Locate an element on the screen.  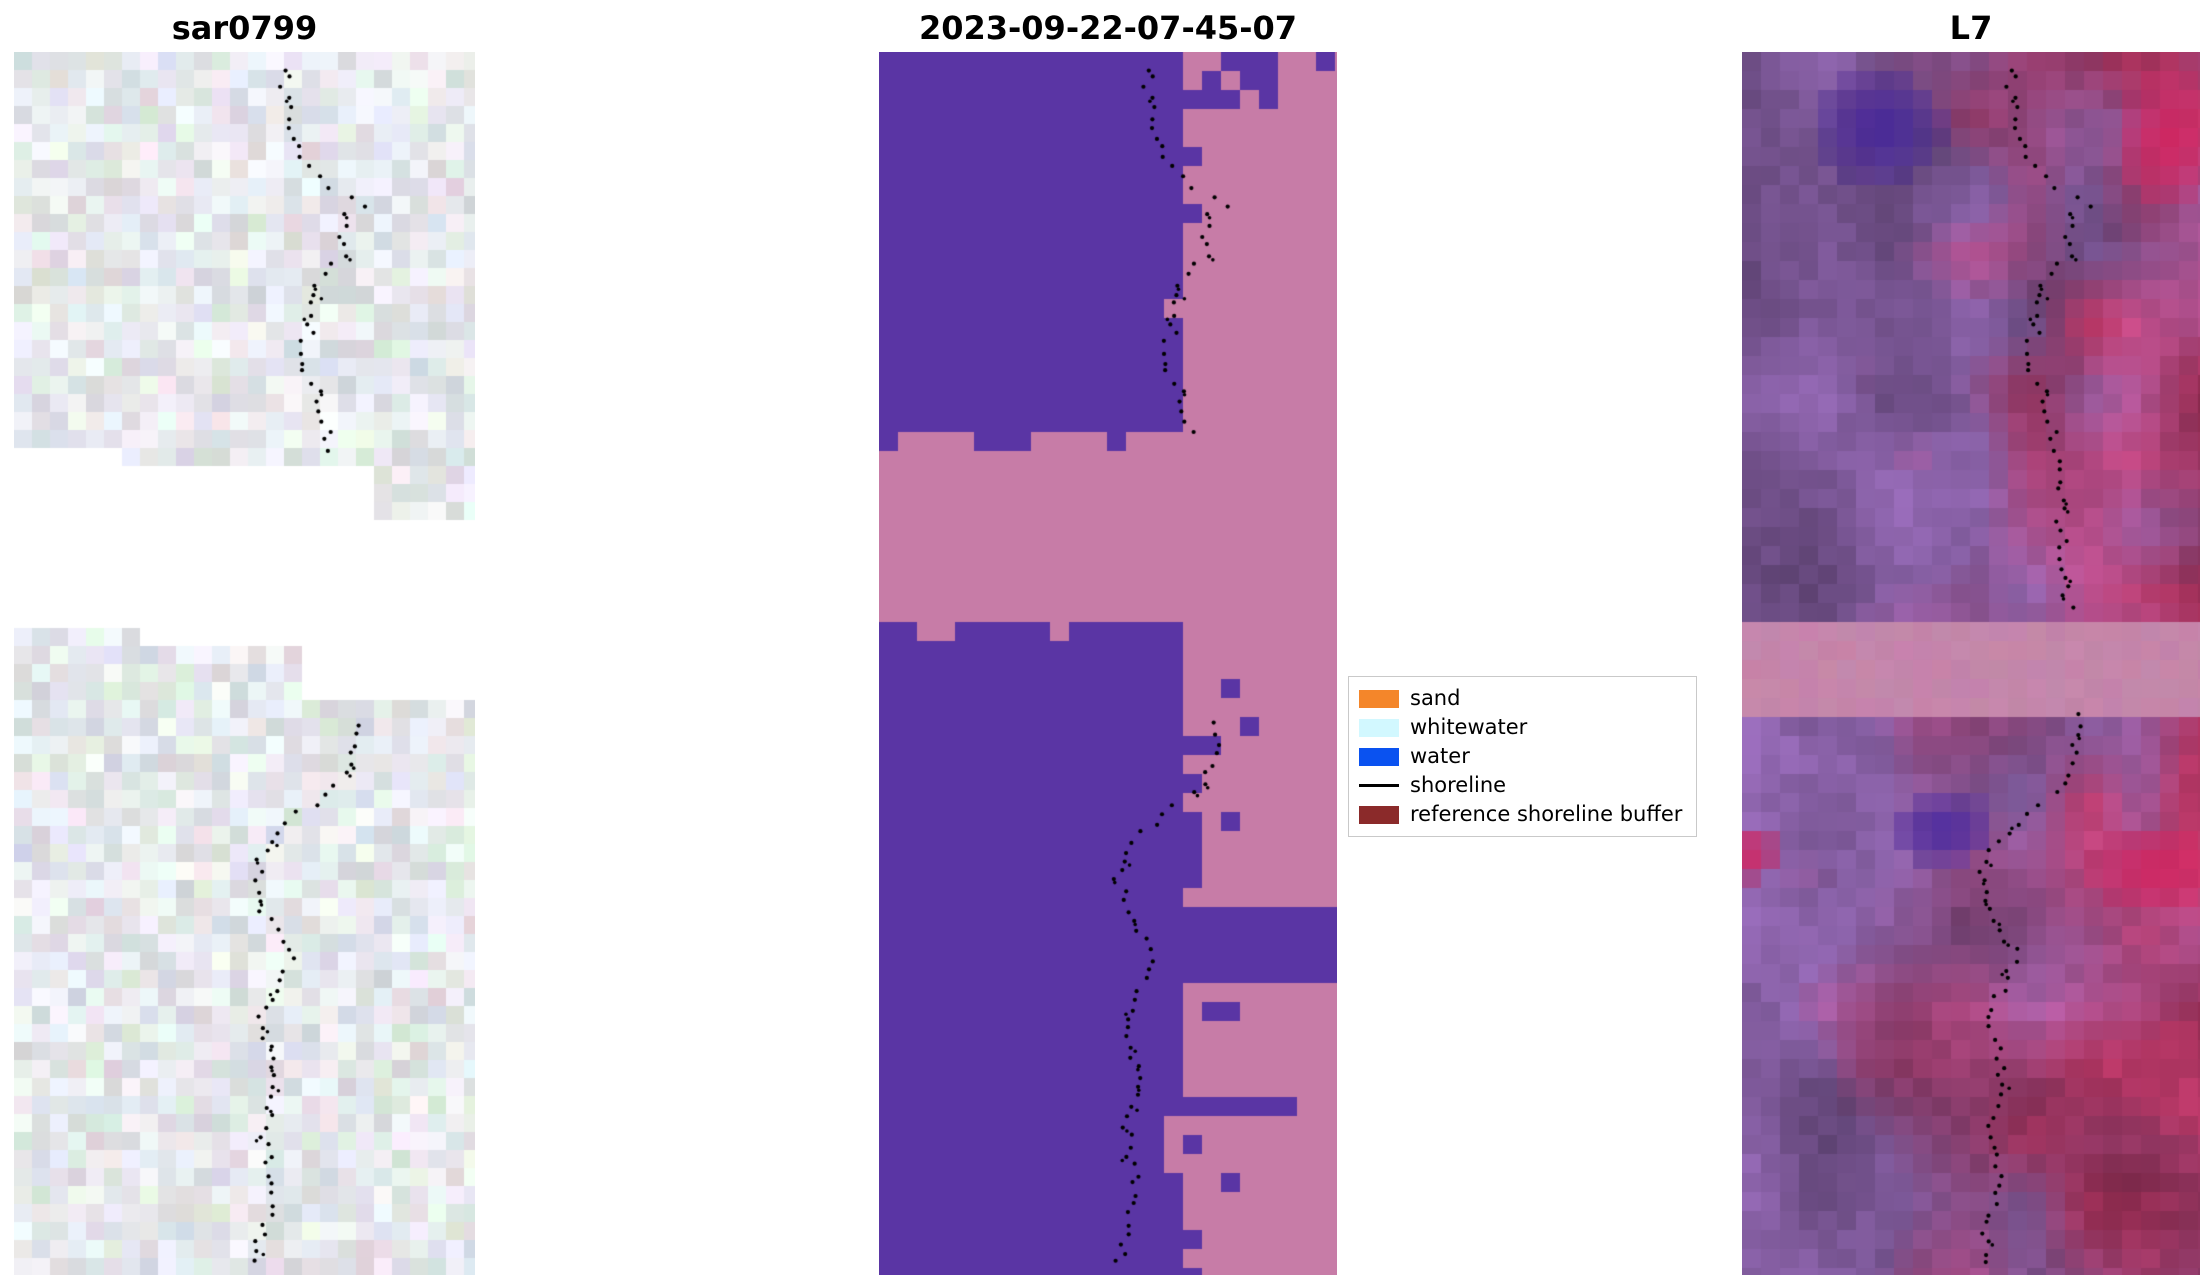
legend-item-reference-buffer: reference shoreline buffer is located at coordinates (1520, 814).